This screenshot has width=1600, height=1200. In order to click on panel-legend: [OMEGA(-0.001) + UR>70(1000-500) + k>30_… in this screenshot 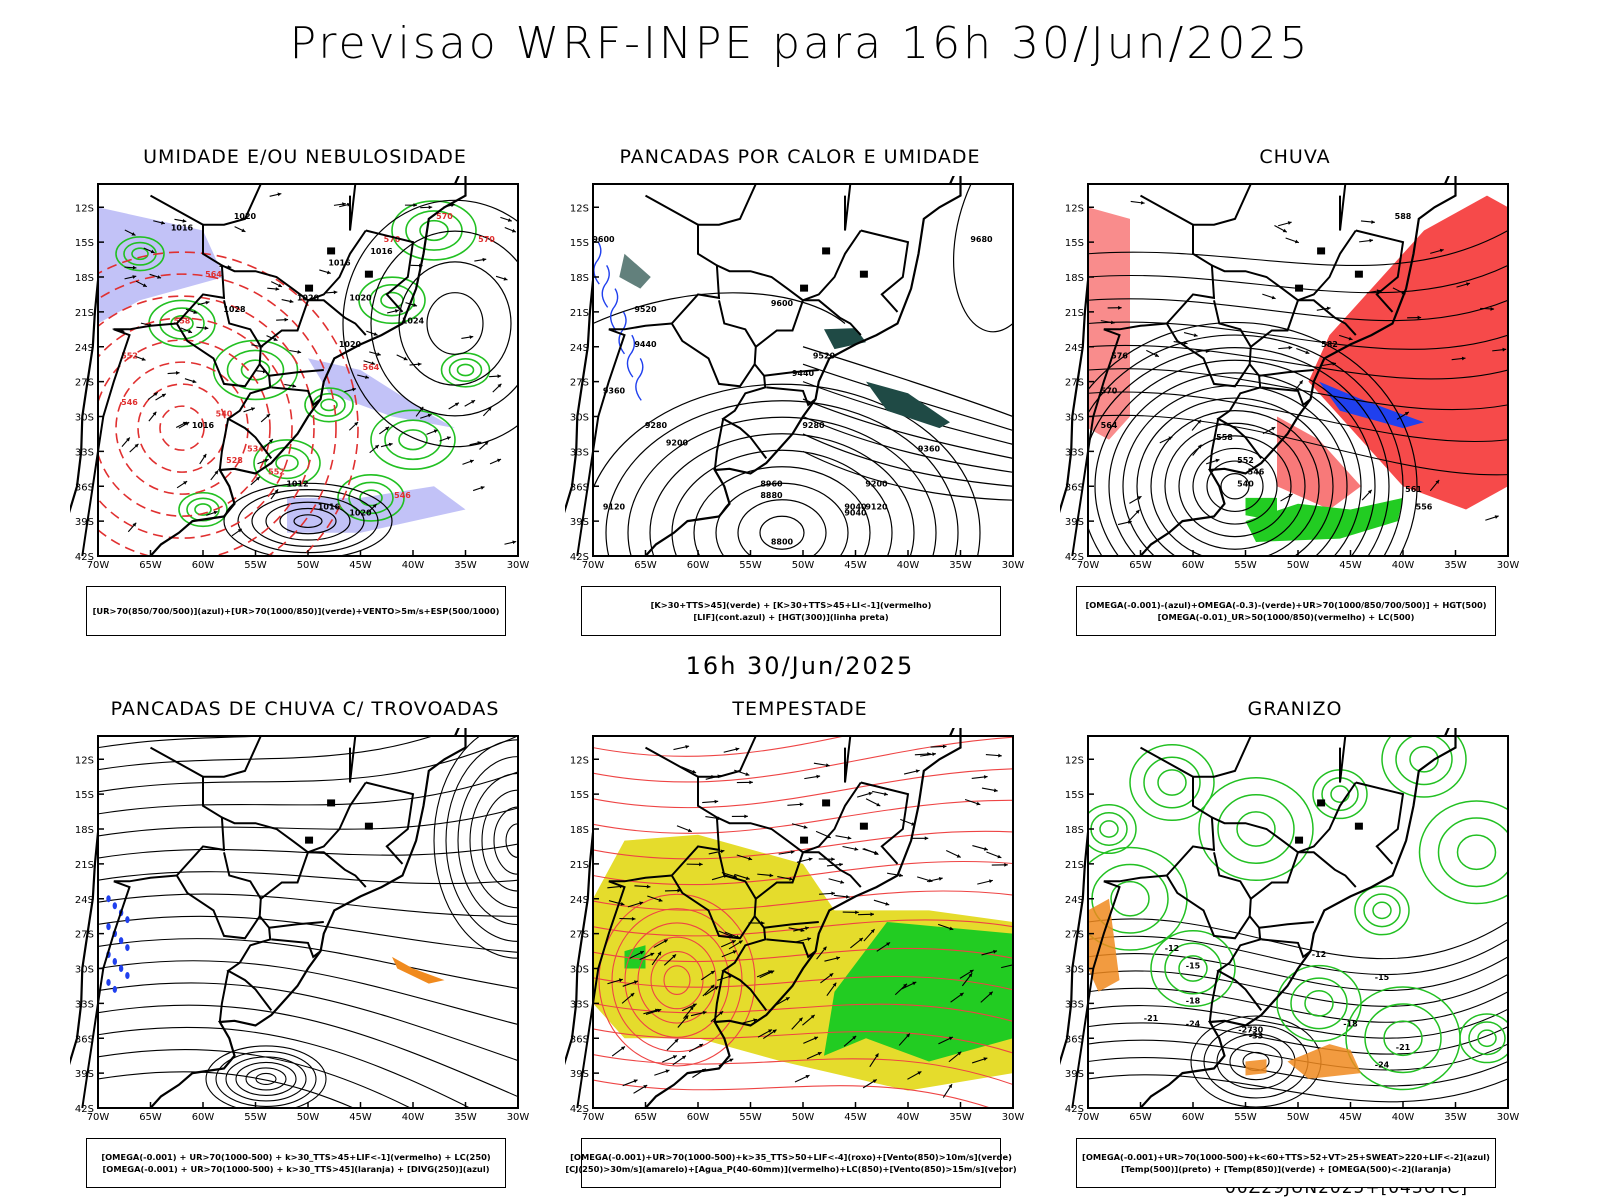, I will do `click(296, 1163)`.